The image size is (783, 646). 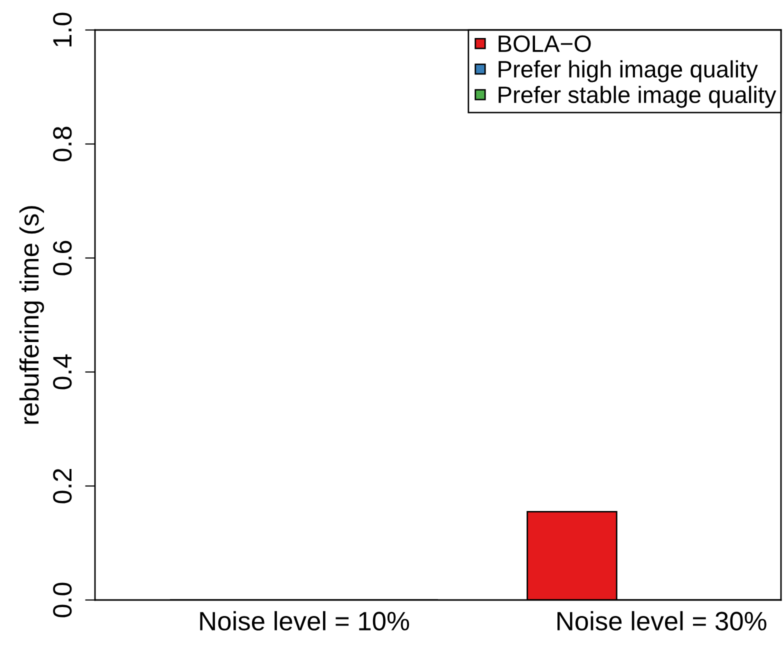 I want to click on x-tick-label: Noise level = 30%, so click(x=661, y=620).